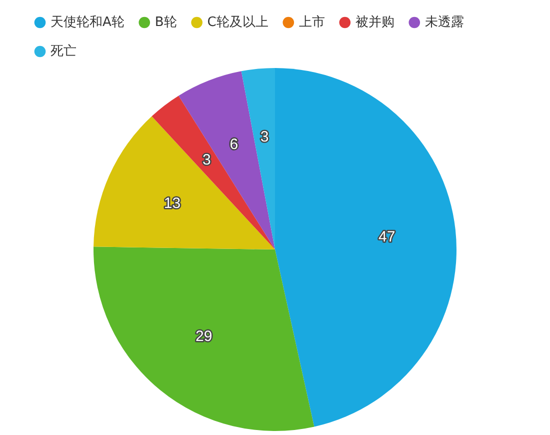 The width and height of the screenshot is (550, 435). Describe the element at coordinates (87, 22) in the screenshot. I see `legend-label: 天使轮和A轮` at that location.